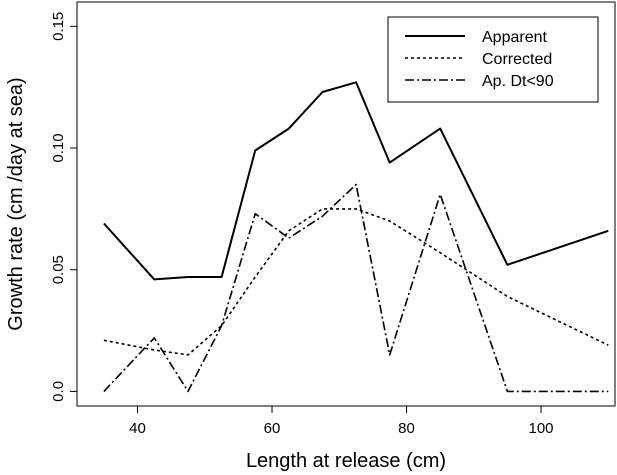 Image resolution: width=617 pixels, height=475 pixels. What do you see at coordinates (517, 59) in the screenshot?
I see `legend-label-2: Corrected` at bounding box center [517, 59].